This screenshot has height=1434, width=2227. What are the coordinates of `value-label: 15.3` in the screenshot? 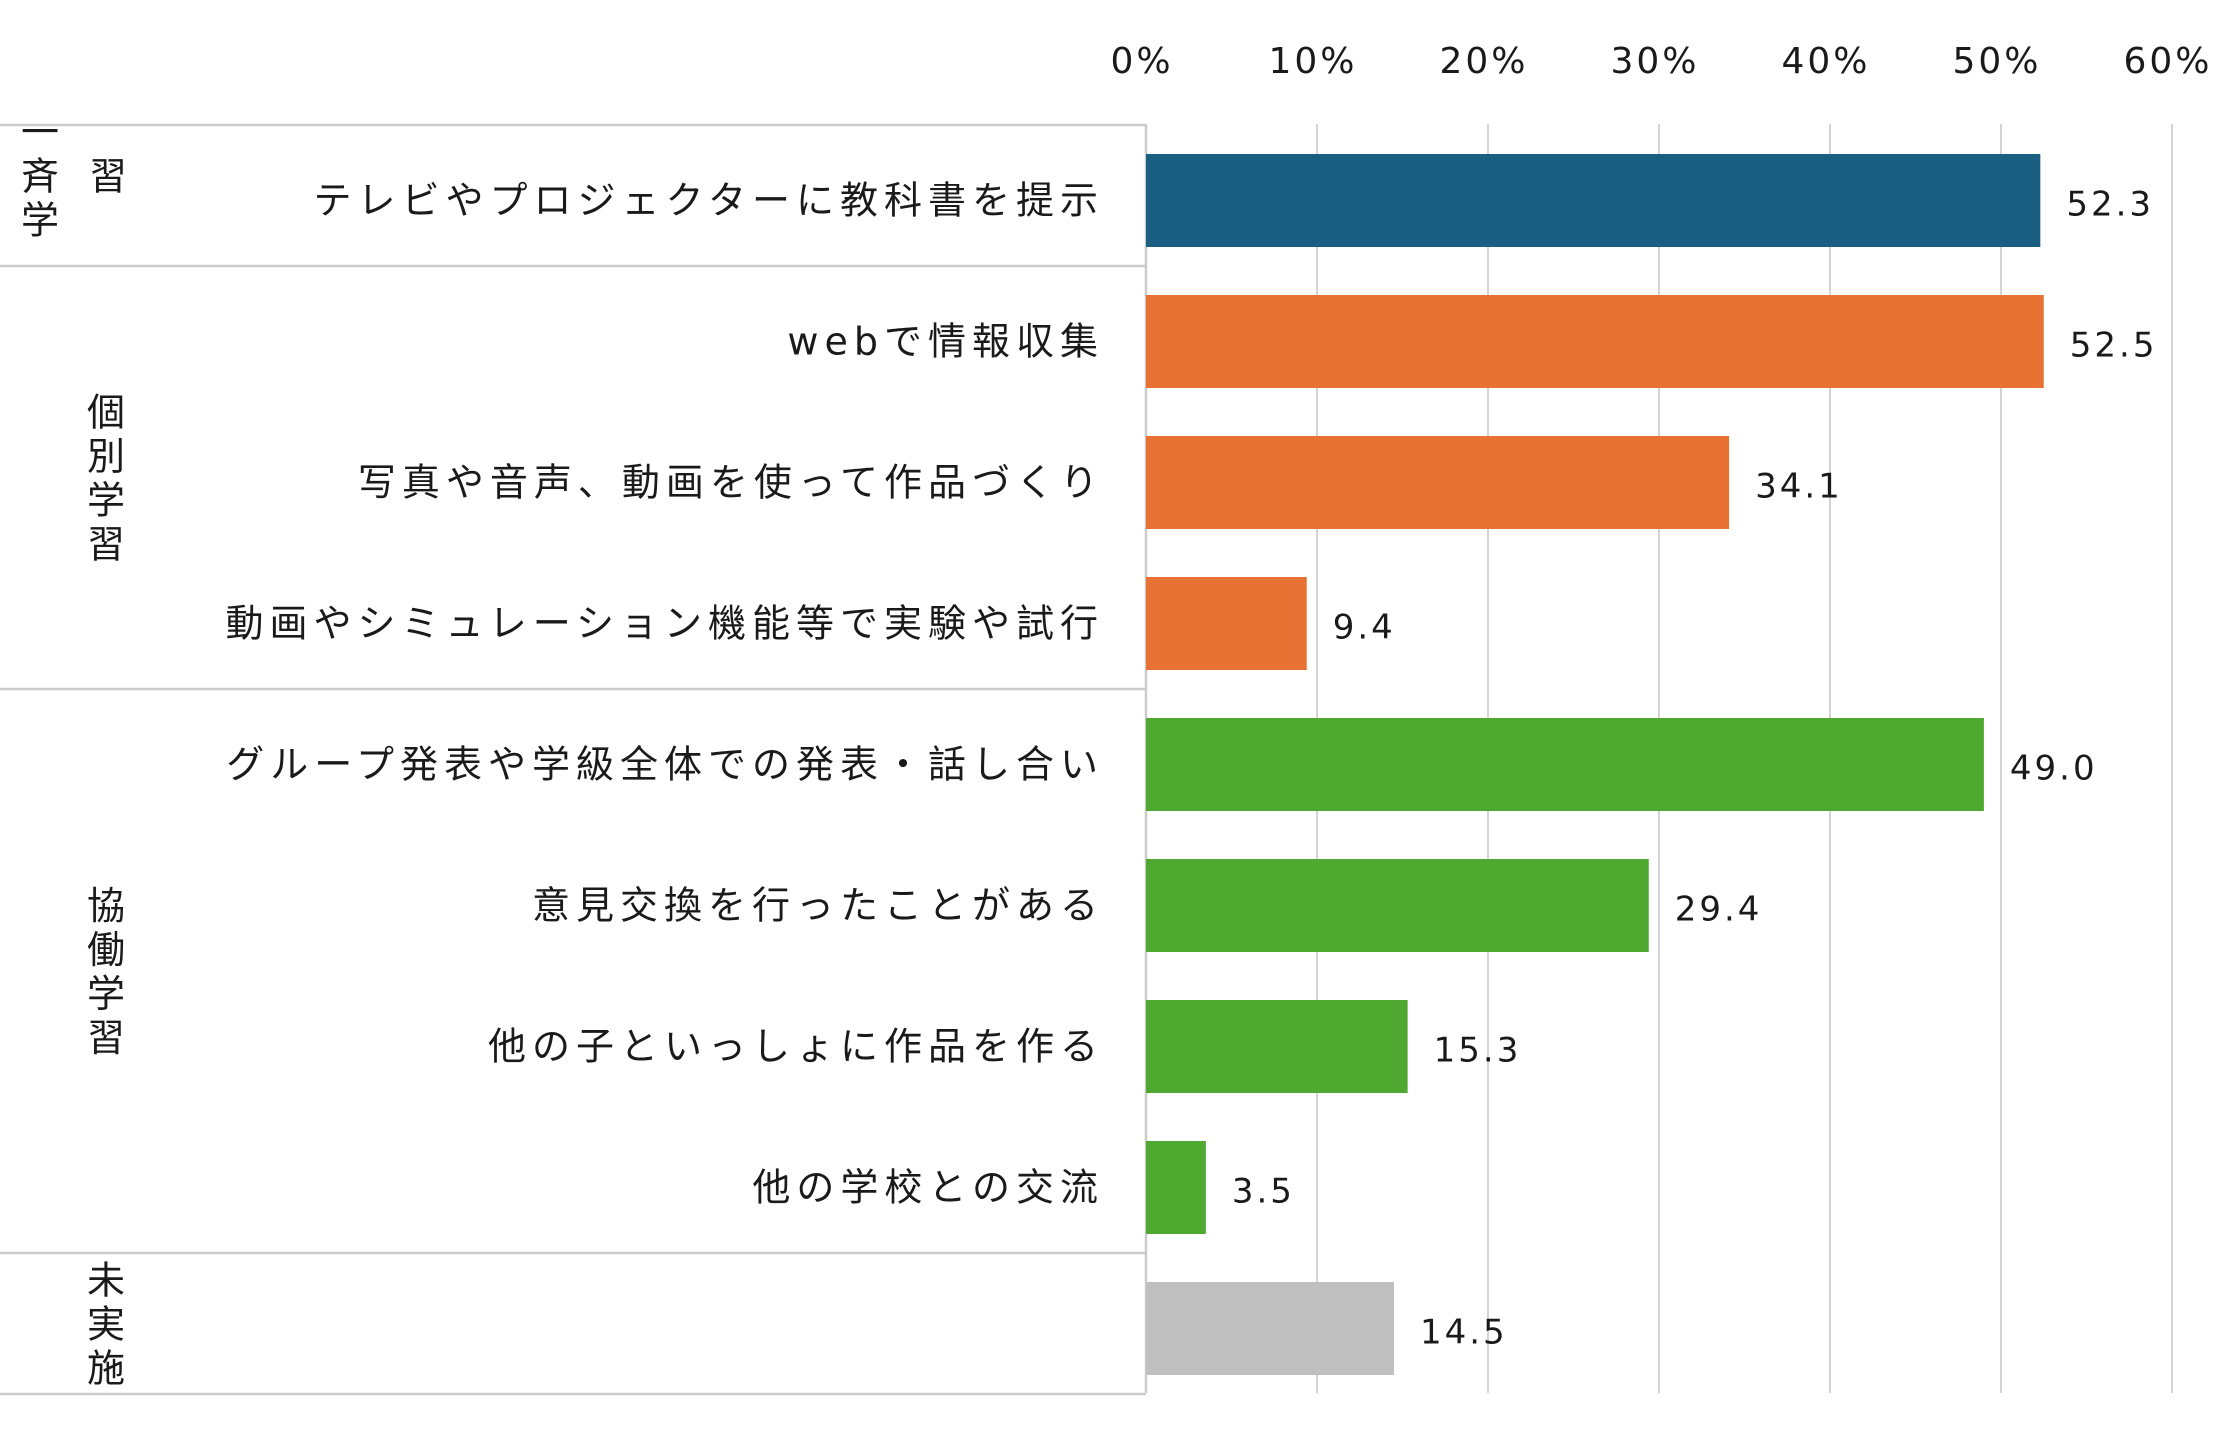 It's located at (1478, 1051).